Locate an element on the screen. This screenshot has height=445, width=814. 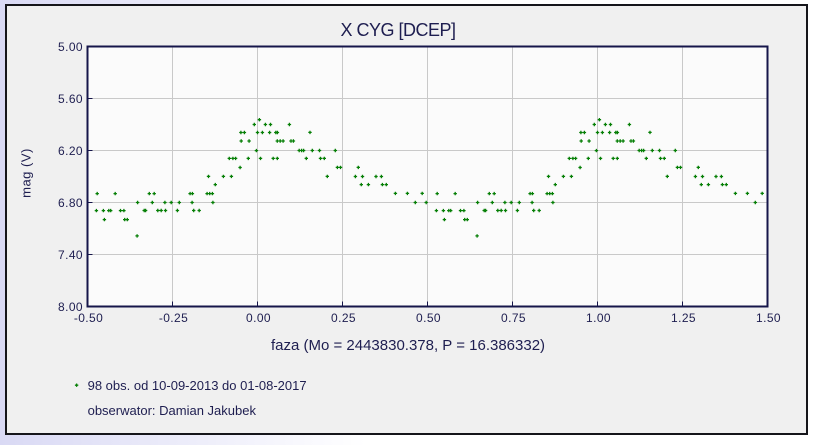
svg-text: 6.20 is located at coordinates (70, 151).